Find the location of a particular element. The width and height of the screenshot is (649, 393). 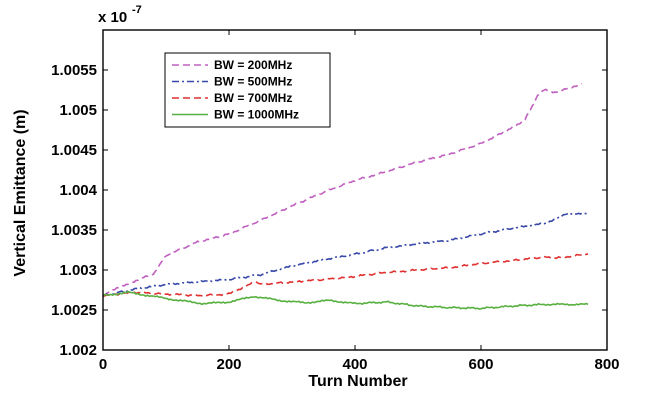

y-axis-title: Vertical Emittance (m) is located at coordinates (20, 192).